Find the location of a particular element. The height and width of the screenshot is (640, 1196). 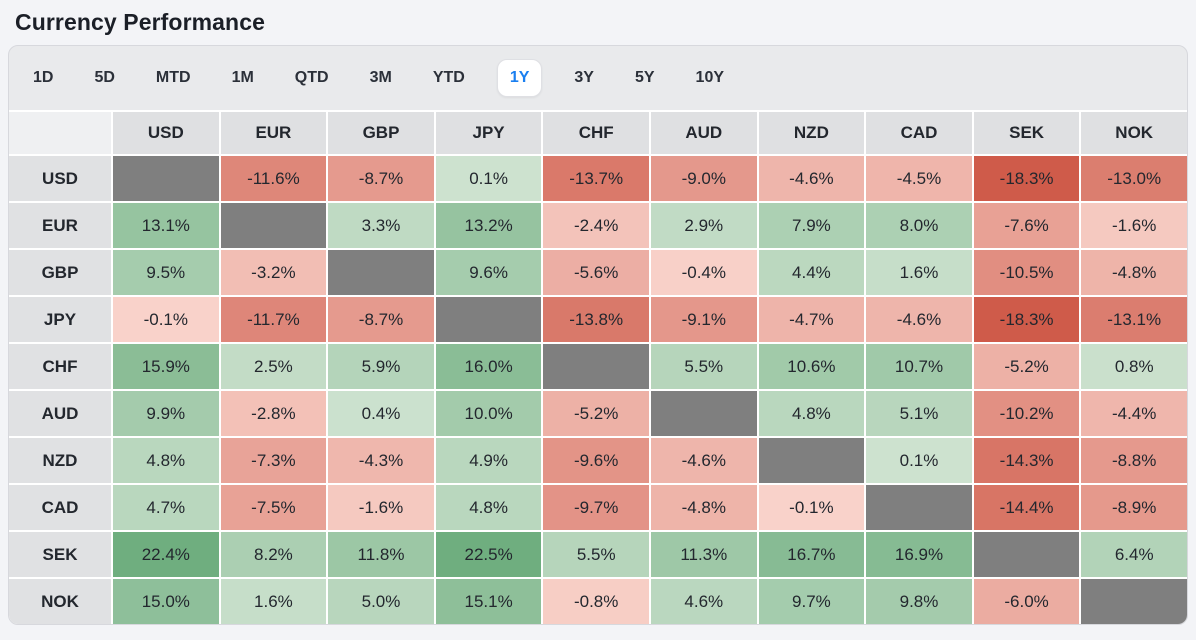

cell-eur-aud: 2.9% is located at coordinates (703, 225).